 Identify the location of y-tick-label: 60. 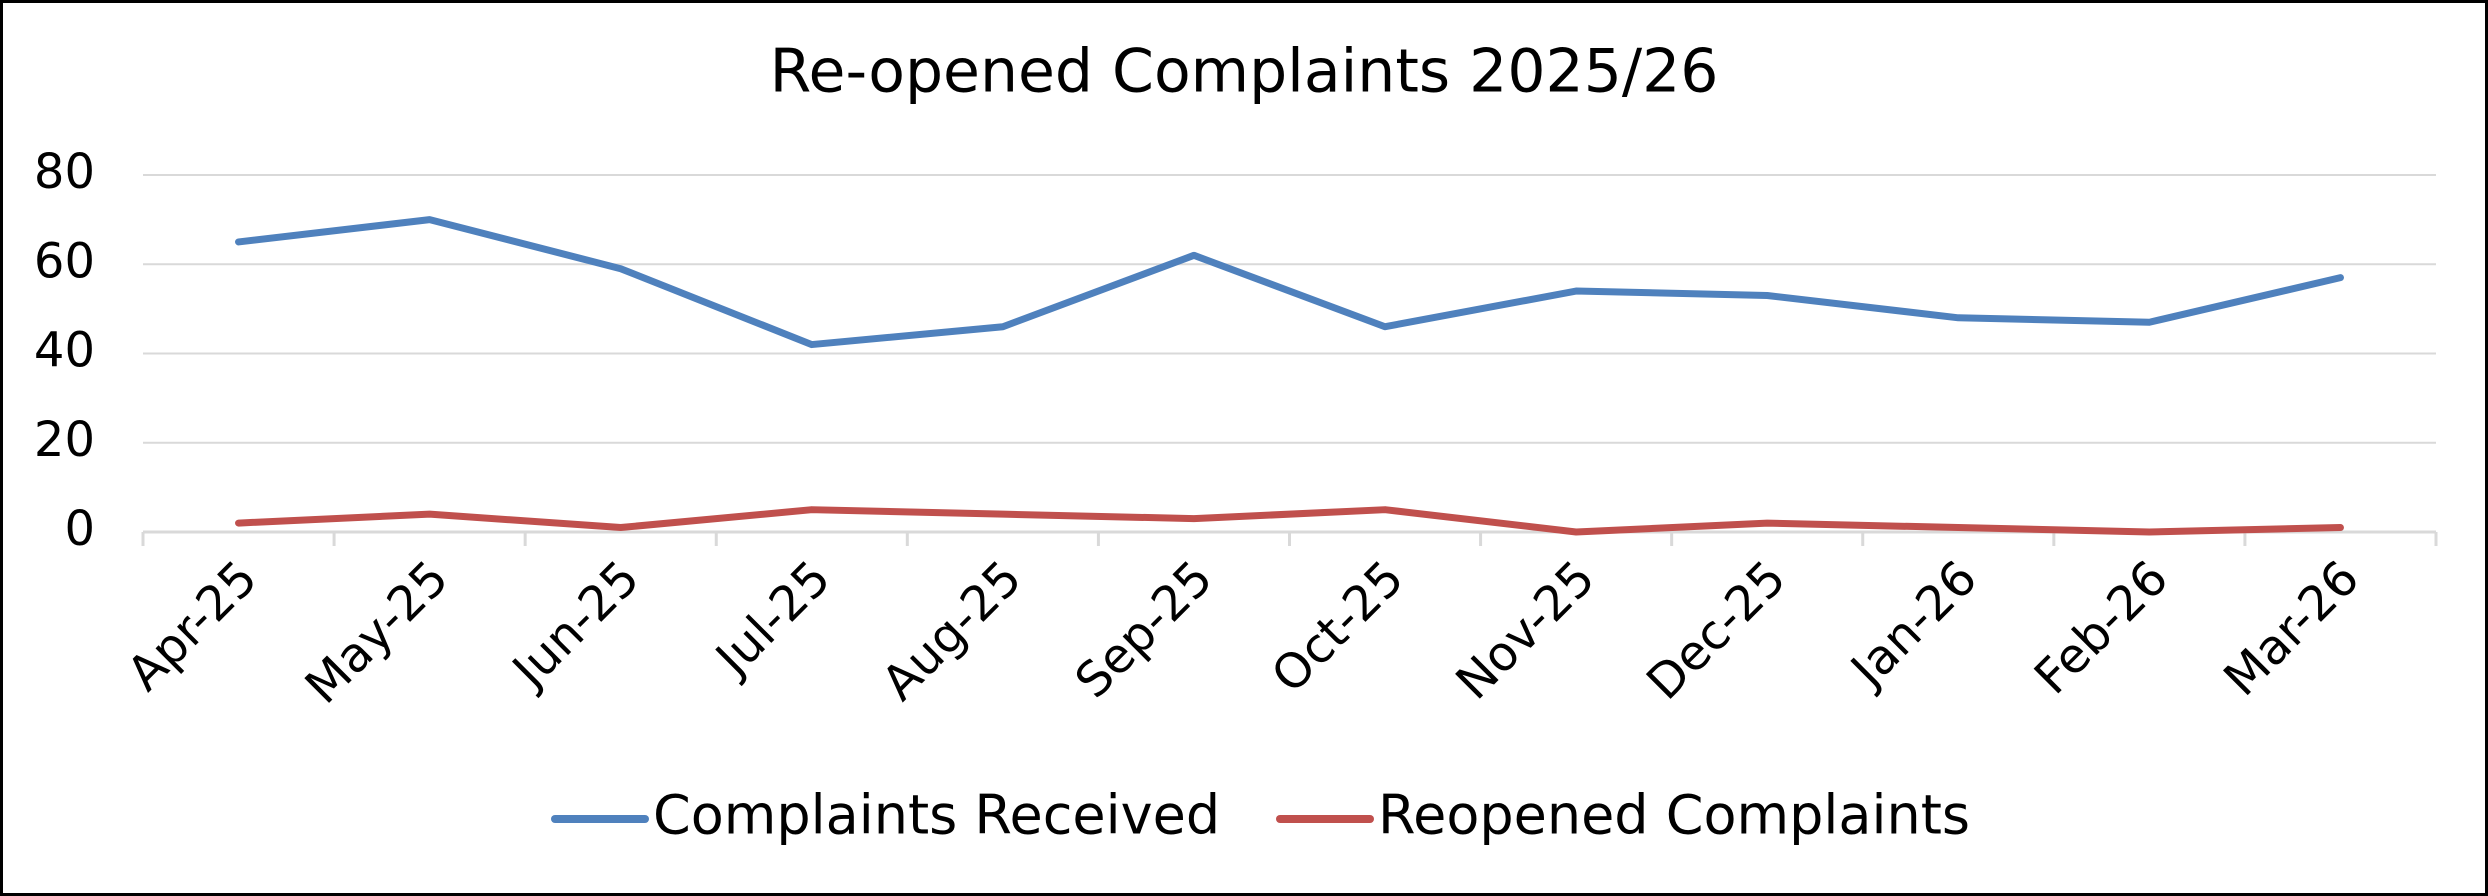
(64, 261).